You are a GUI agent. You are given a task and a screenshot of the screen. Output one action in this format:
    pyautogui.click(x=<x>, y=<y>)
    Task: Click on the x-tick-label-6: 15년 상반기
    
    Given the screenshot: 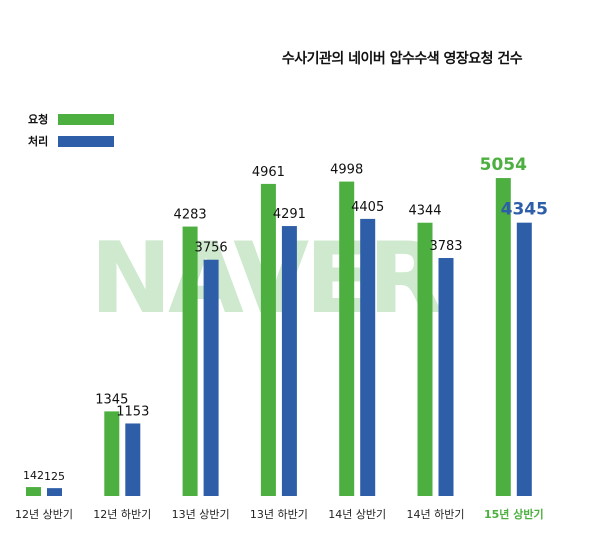 What is the action you would take?
    pyautogui.click(x=514, y=514)
    